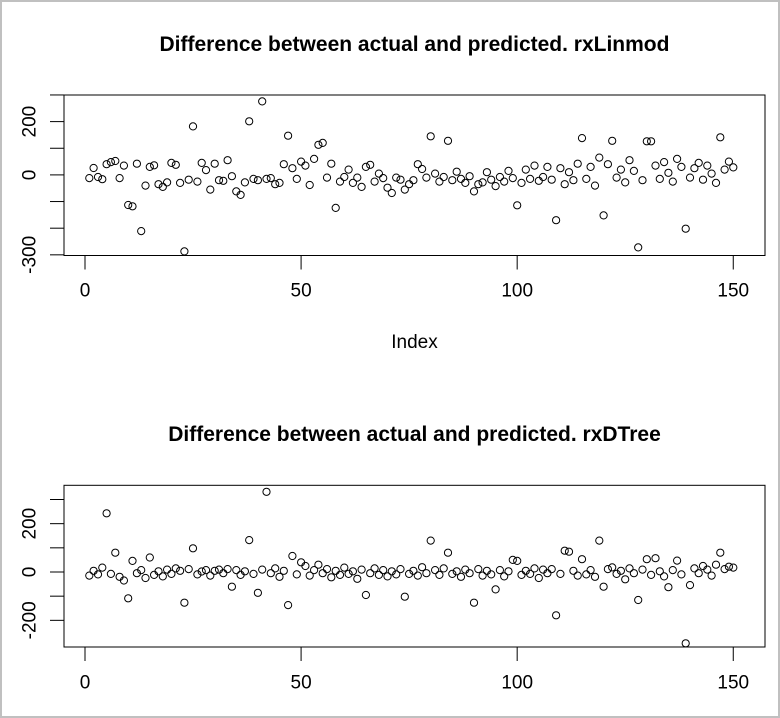  What do you see at coordinates (733, 291) in the screenshot?
I see `x-tick-label: 150` at bounding box center [733, 291].